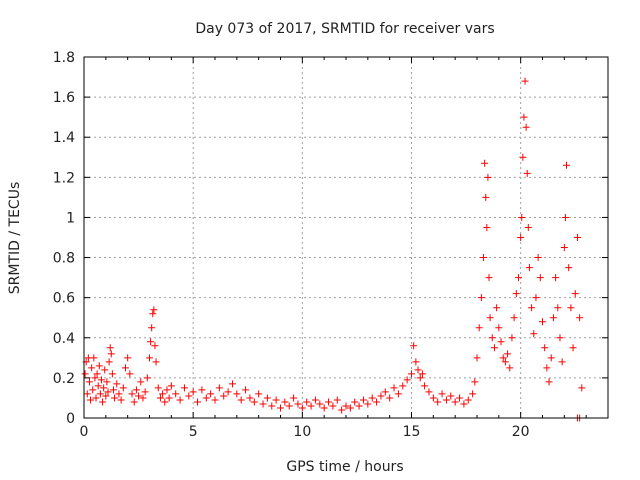 The image size is (640, 480). Describe the element at coordinates (84, 432) in the screenshot. I see `x-tick-label: 0` at that location.